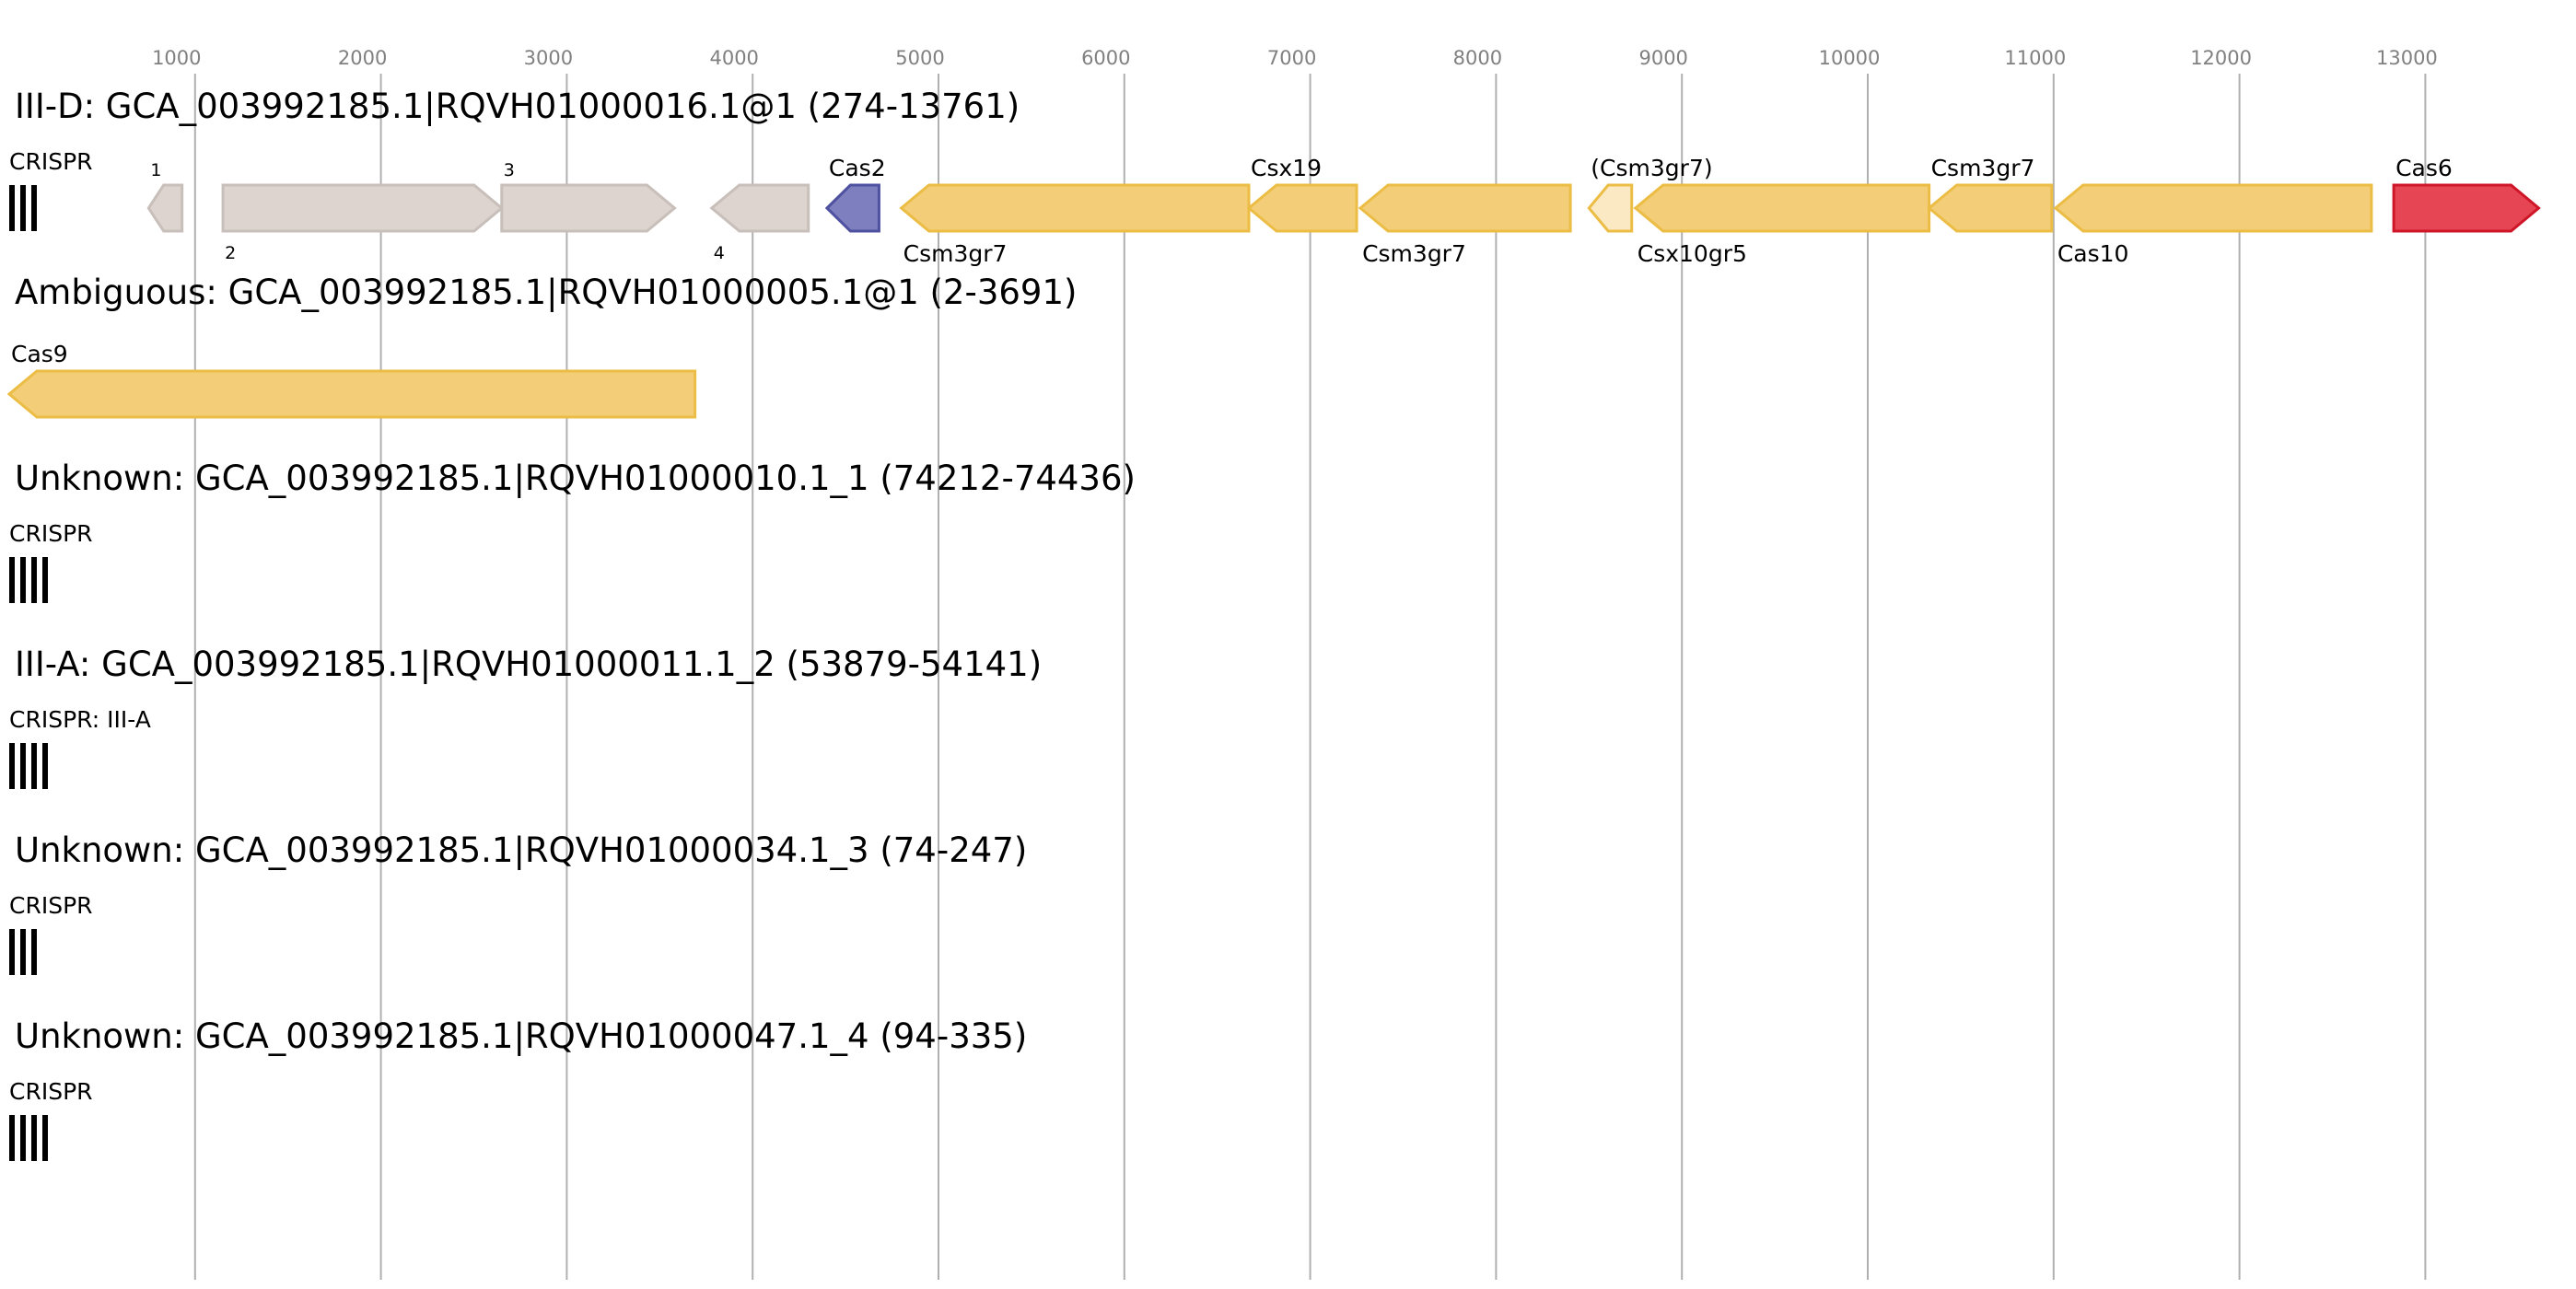 This screenshot has height=1289, width=2576. Describe the element at coordinates (2424, 168) in the screenshot. I see `gene-label: Cas6` at that location.